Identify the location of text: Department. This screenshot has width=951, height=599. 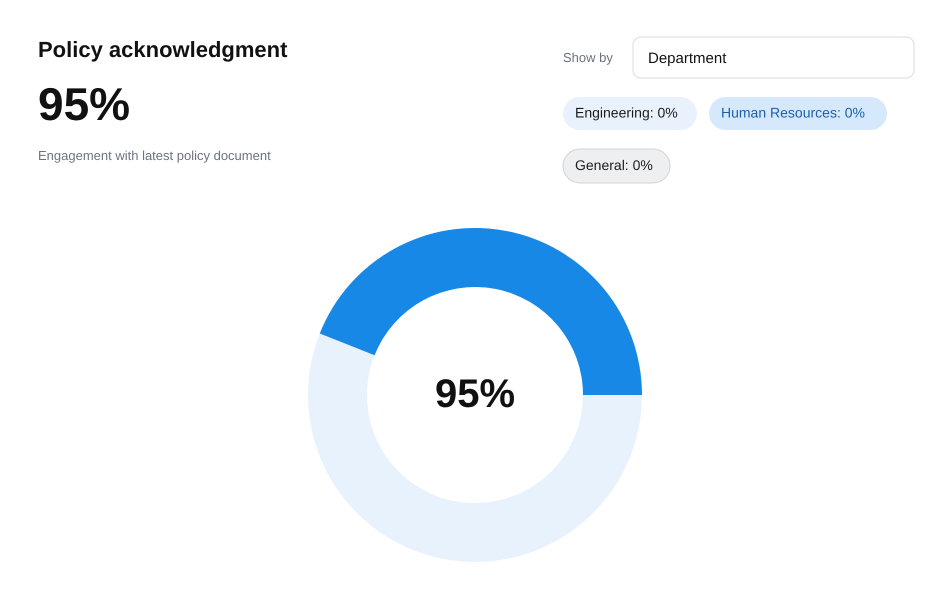
(688, 58).